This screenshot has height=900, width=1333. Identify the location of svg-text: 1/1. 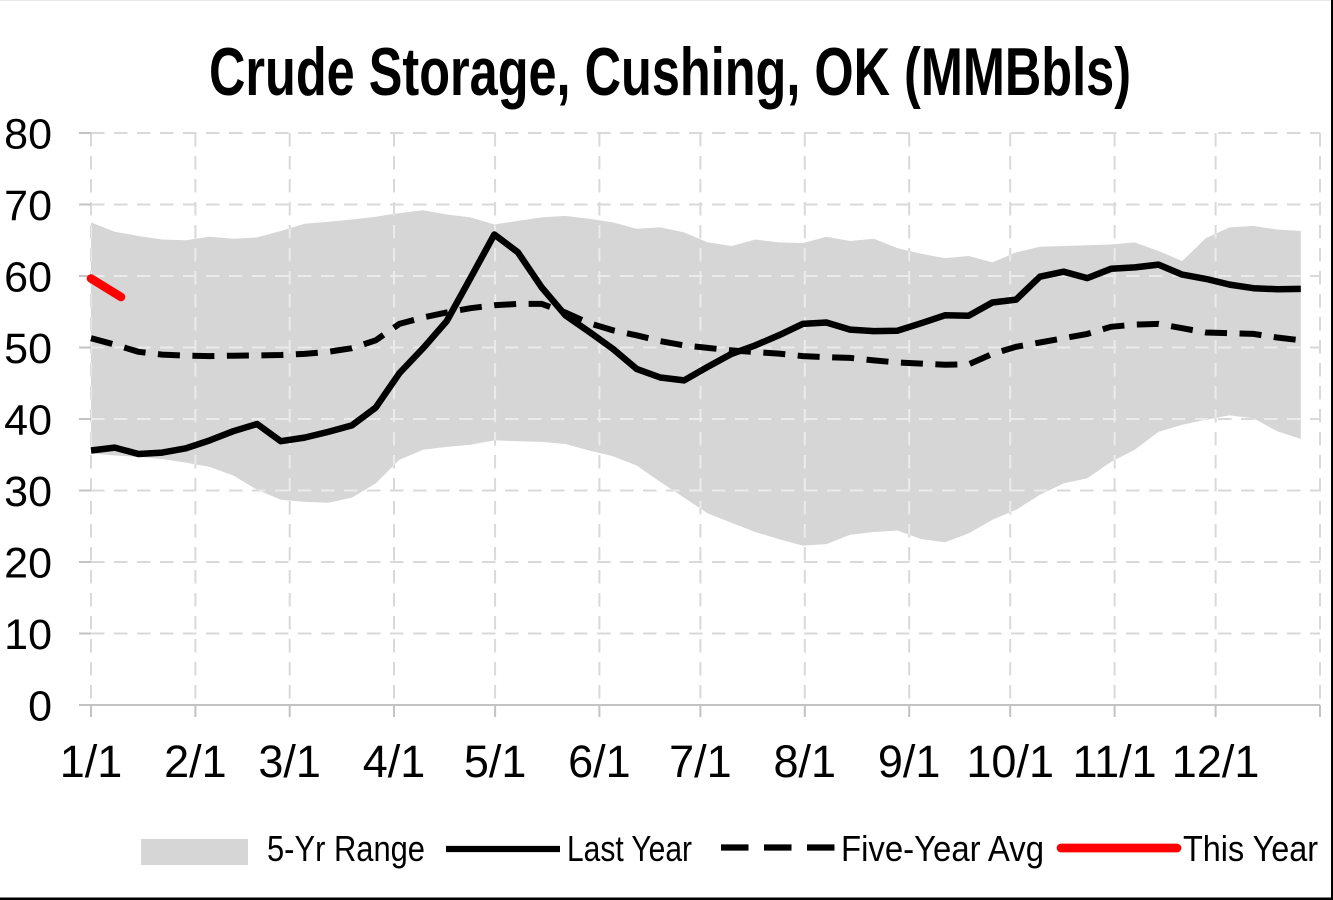
(91, 761).